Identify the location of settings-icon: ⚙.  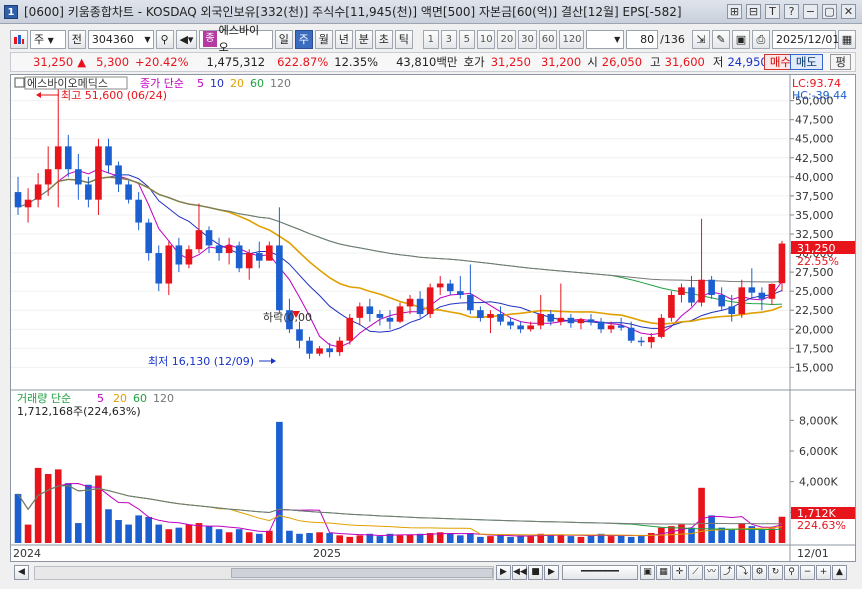
(759, 572).